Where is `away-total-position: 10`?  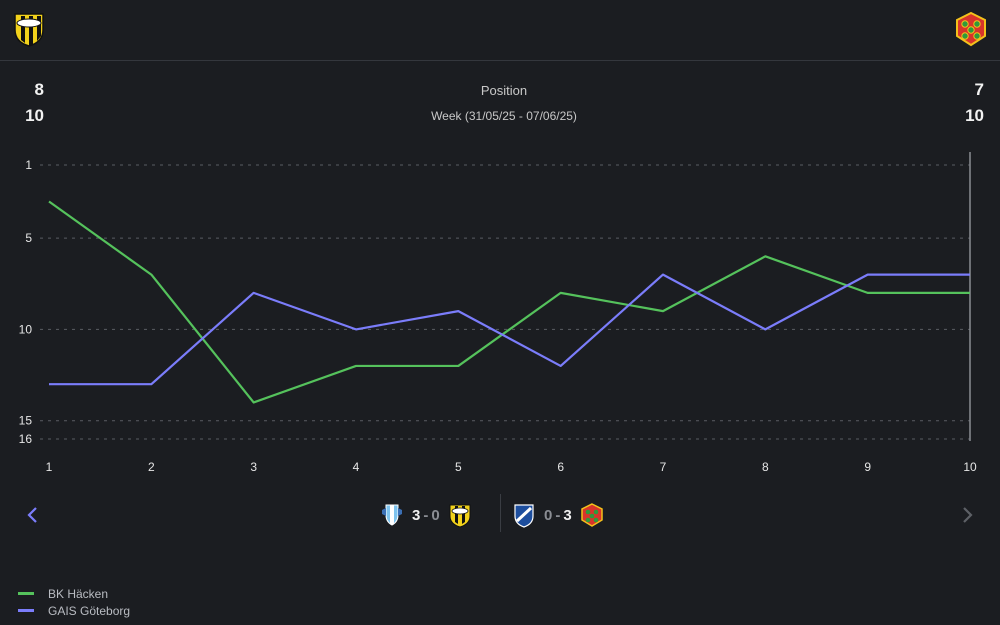 away-total-position: 10 is located at coordinates (974, 115).